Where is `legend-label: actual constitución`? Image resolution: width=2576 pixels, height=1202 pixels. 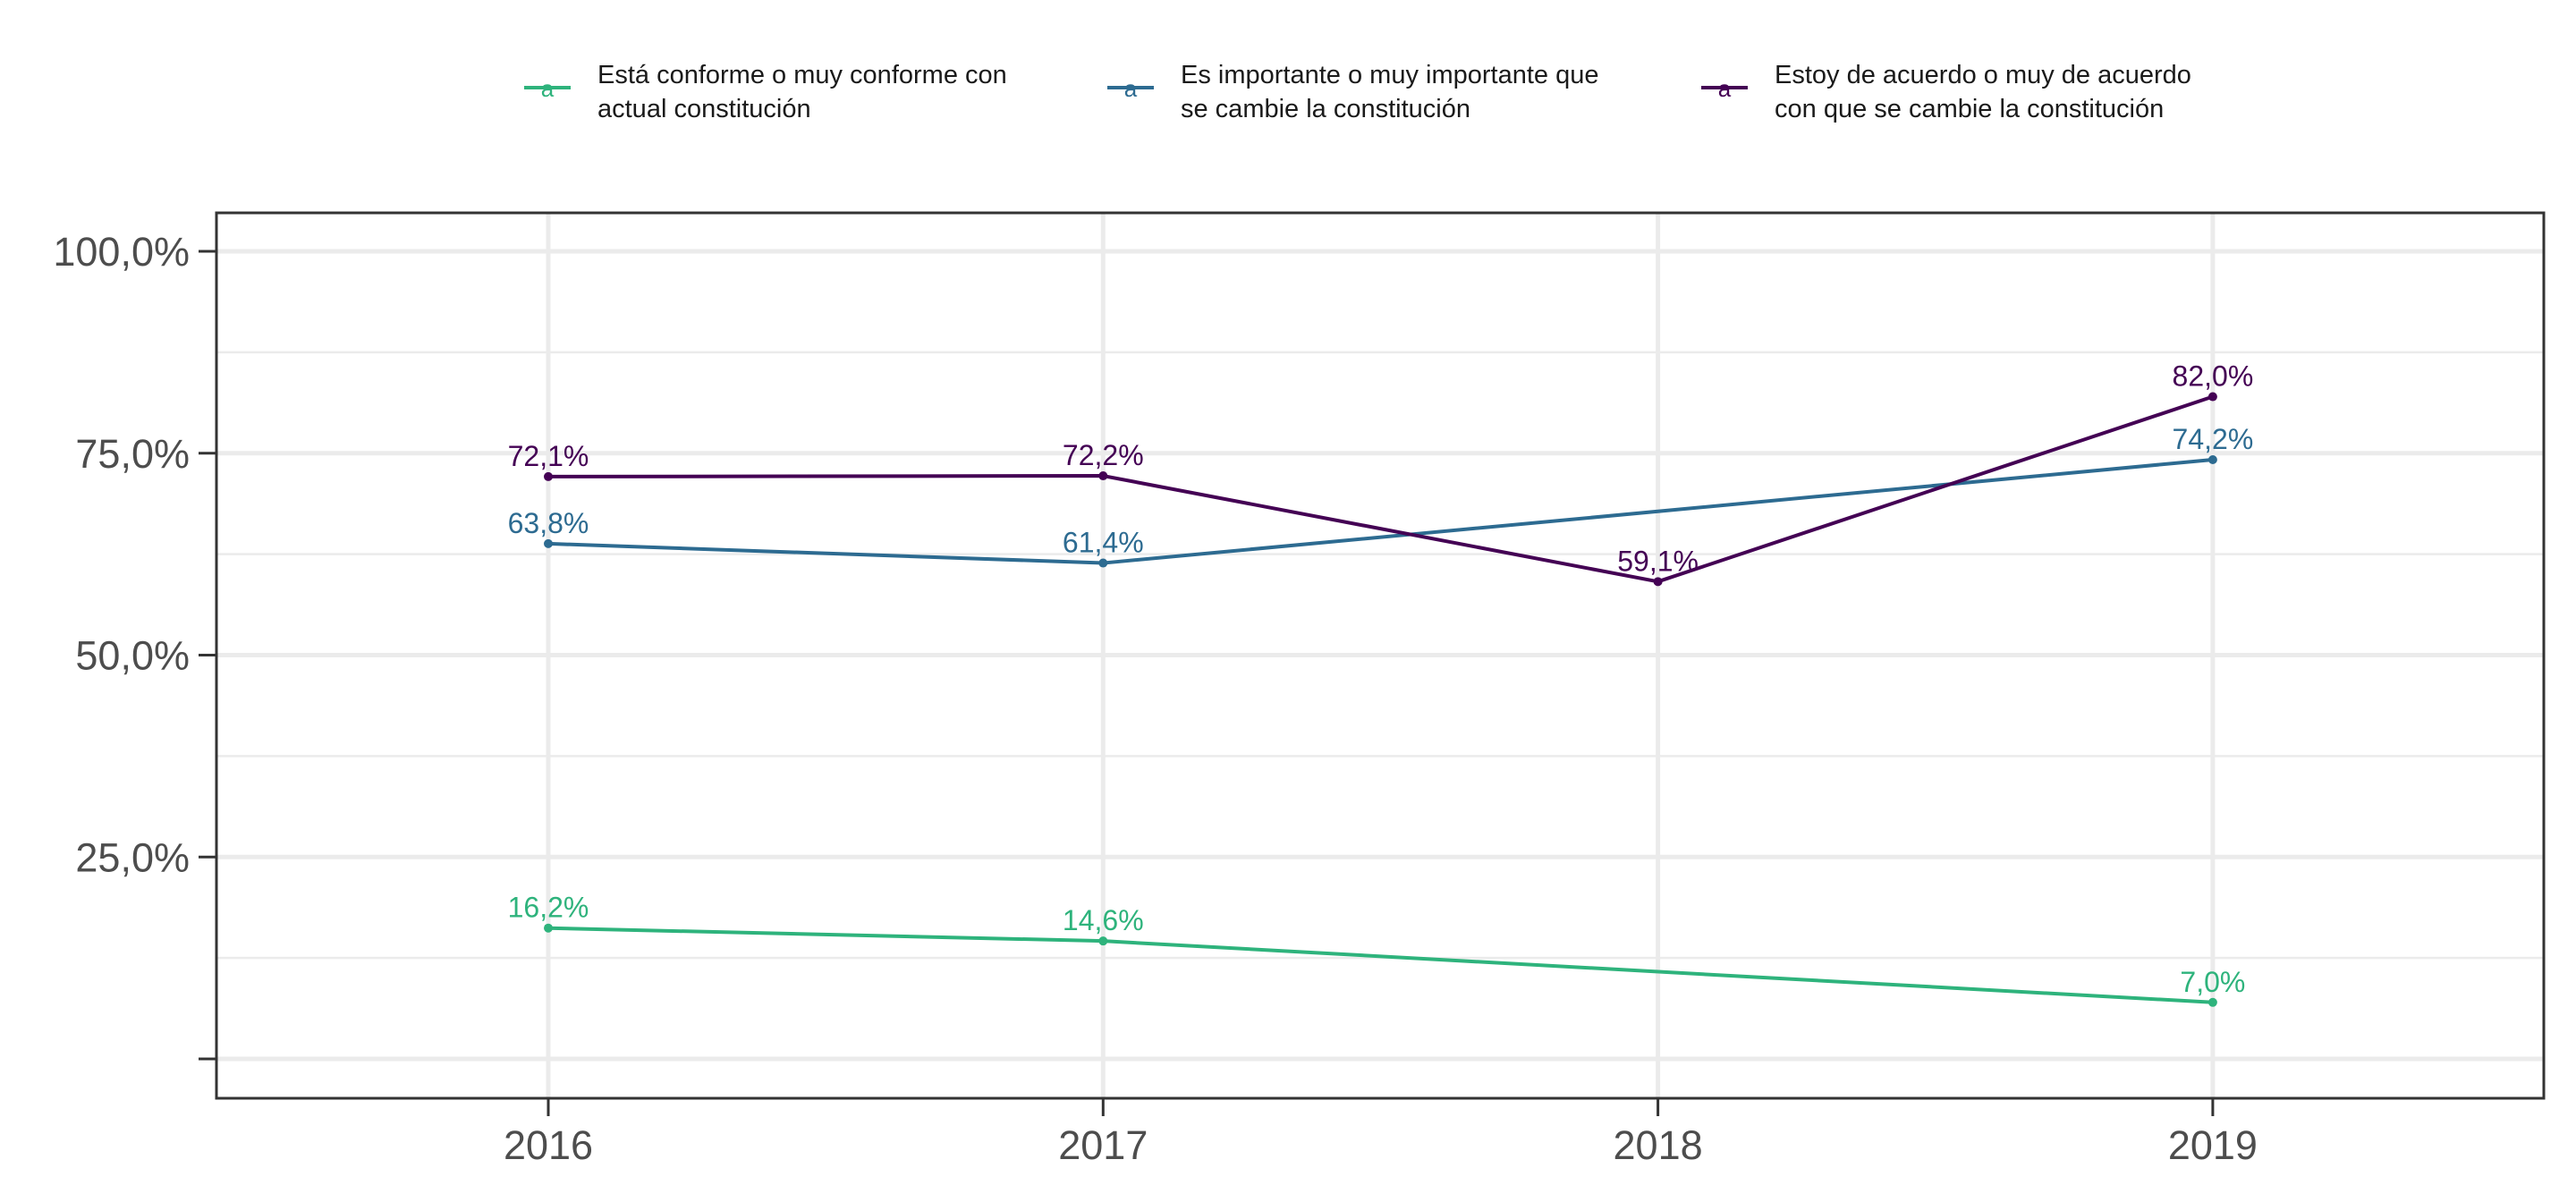
legend-label: actual constitución is located at coordinates (704, 109).